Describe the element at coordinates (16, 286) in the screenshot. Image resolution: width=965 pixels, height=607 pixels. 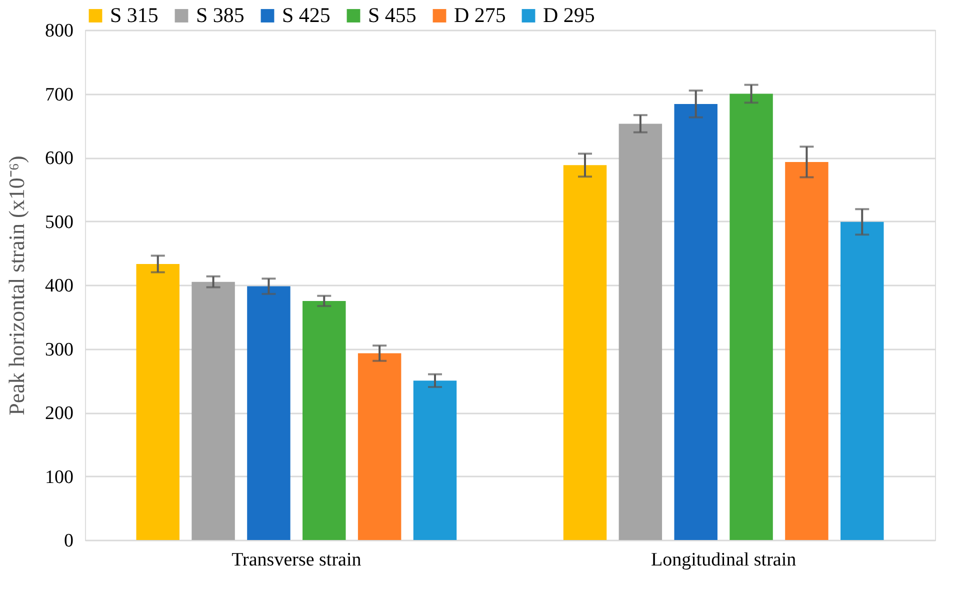
I see `y-axis-title: Peak horizontal strain (x10⁻⁶)` at that location.